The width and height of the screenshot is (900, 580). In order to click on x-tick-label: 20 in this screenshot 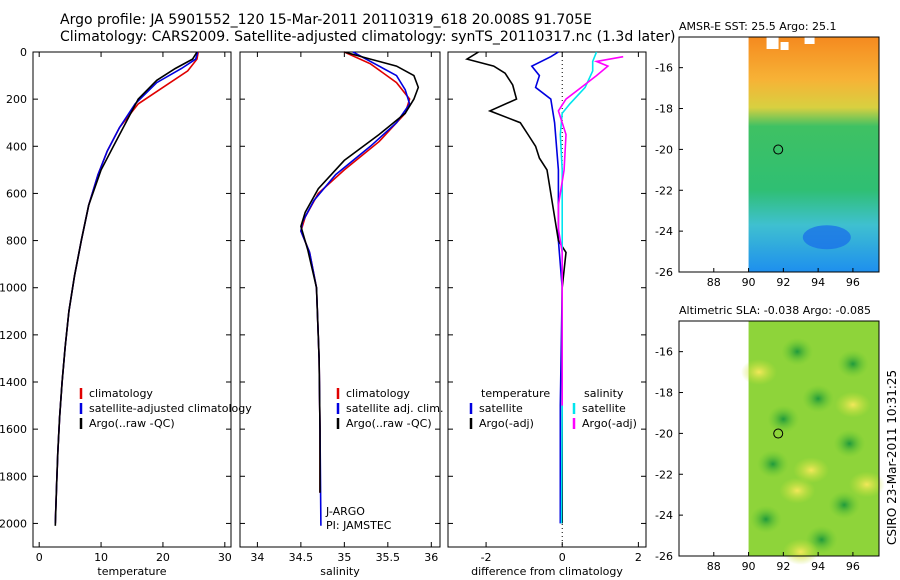, I will do `click(163, 557)`.